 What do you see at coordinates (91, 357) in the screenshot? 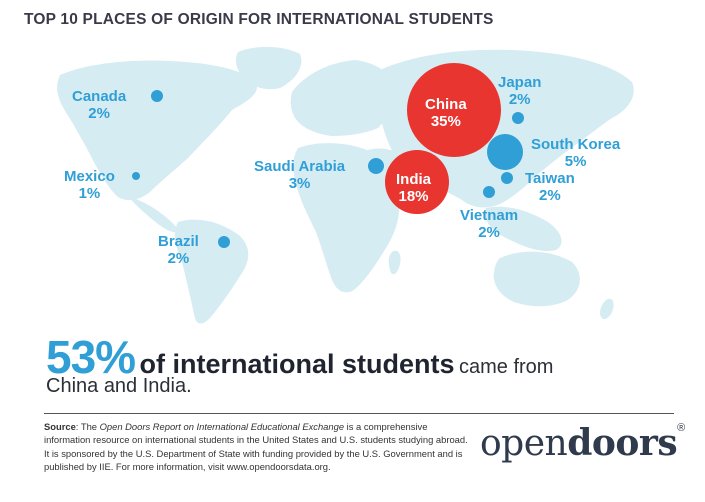
I see `headline-percent: 53%` at bounding box center [91, 357].